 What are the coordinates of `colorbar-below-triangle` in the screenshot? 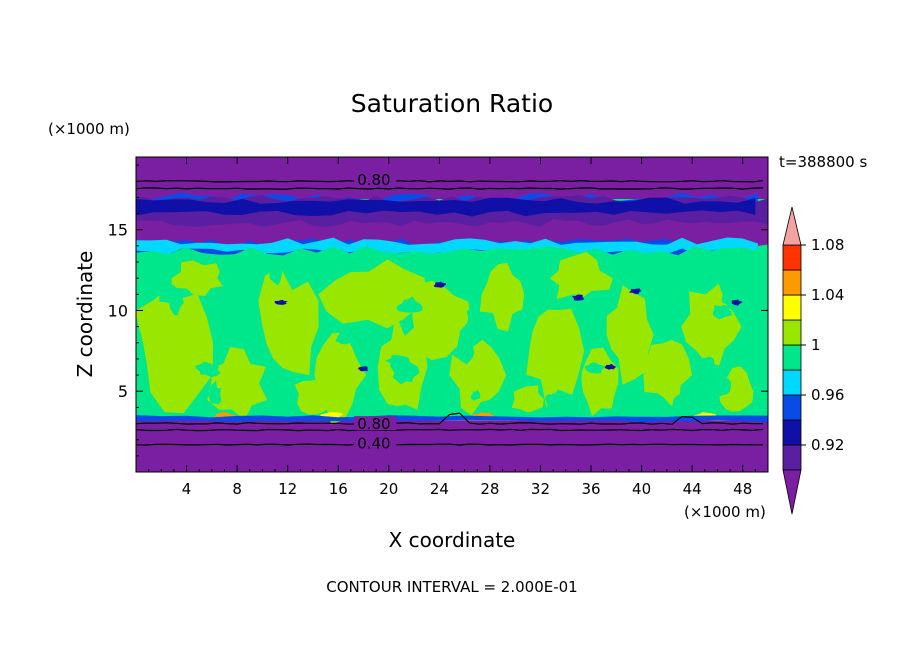 It's located at (792, 492).